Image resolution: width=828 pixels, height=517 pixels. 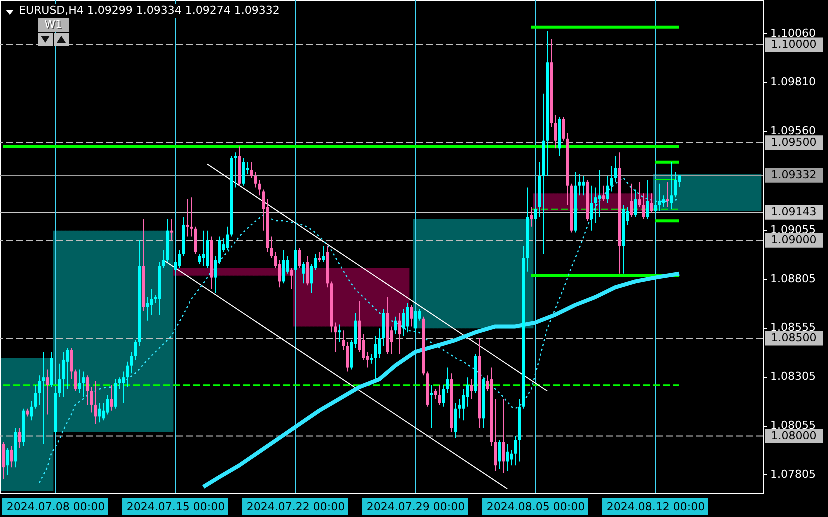 What do you see at coordinates (793, 82) in the screenshot?
I see `y-tick-label: 1.09810` at bounding box center [793, 82].